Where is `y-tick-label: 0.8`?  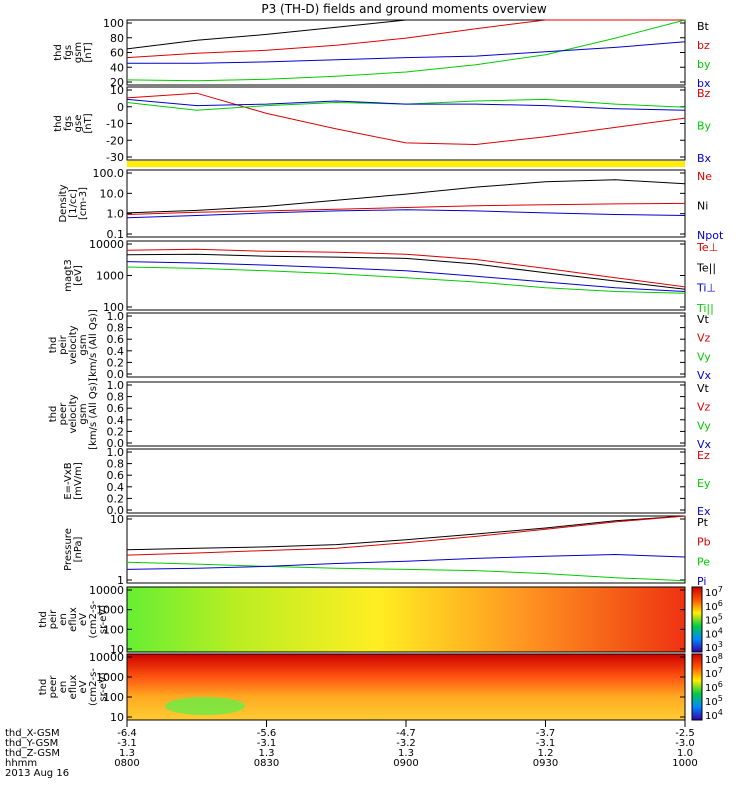
y-tick-label: 0.8 is located at coordinates (116, 328).